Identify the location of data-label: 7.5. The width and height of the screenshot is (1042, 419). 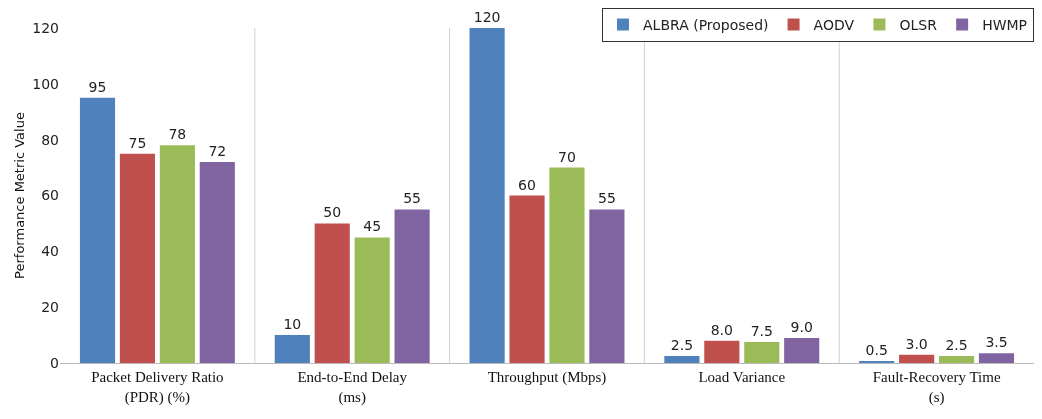
(761, 331).